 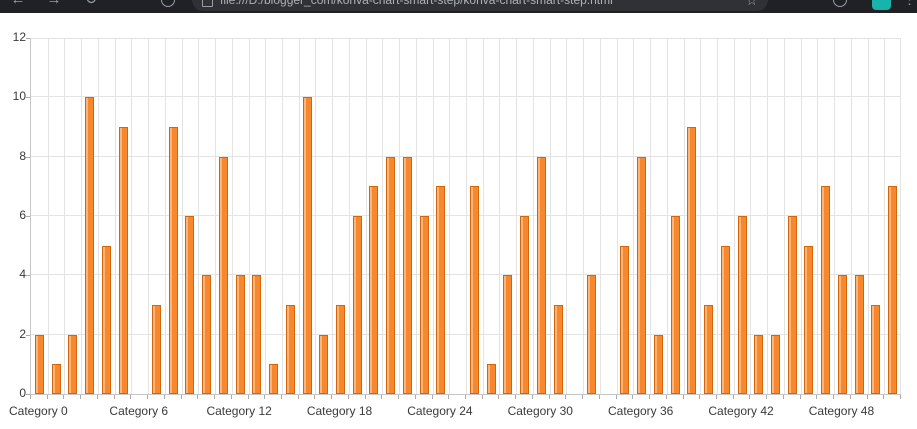 I want to click on x-axis-label-6: Category 6, so click(x=139, y=411).